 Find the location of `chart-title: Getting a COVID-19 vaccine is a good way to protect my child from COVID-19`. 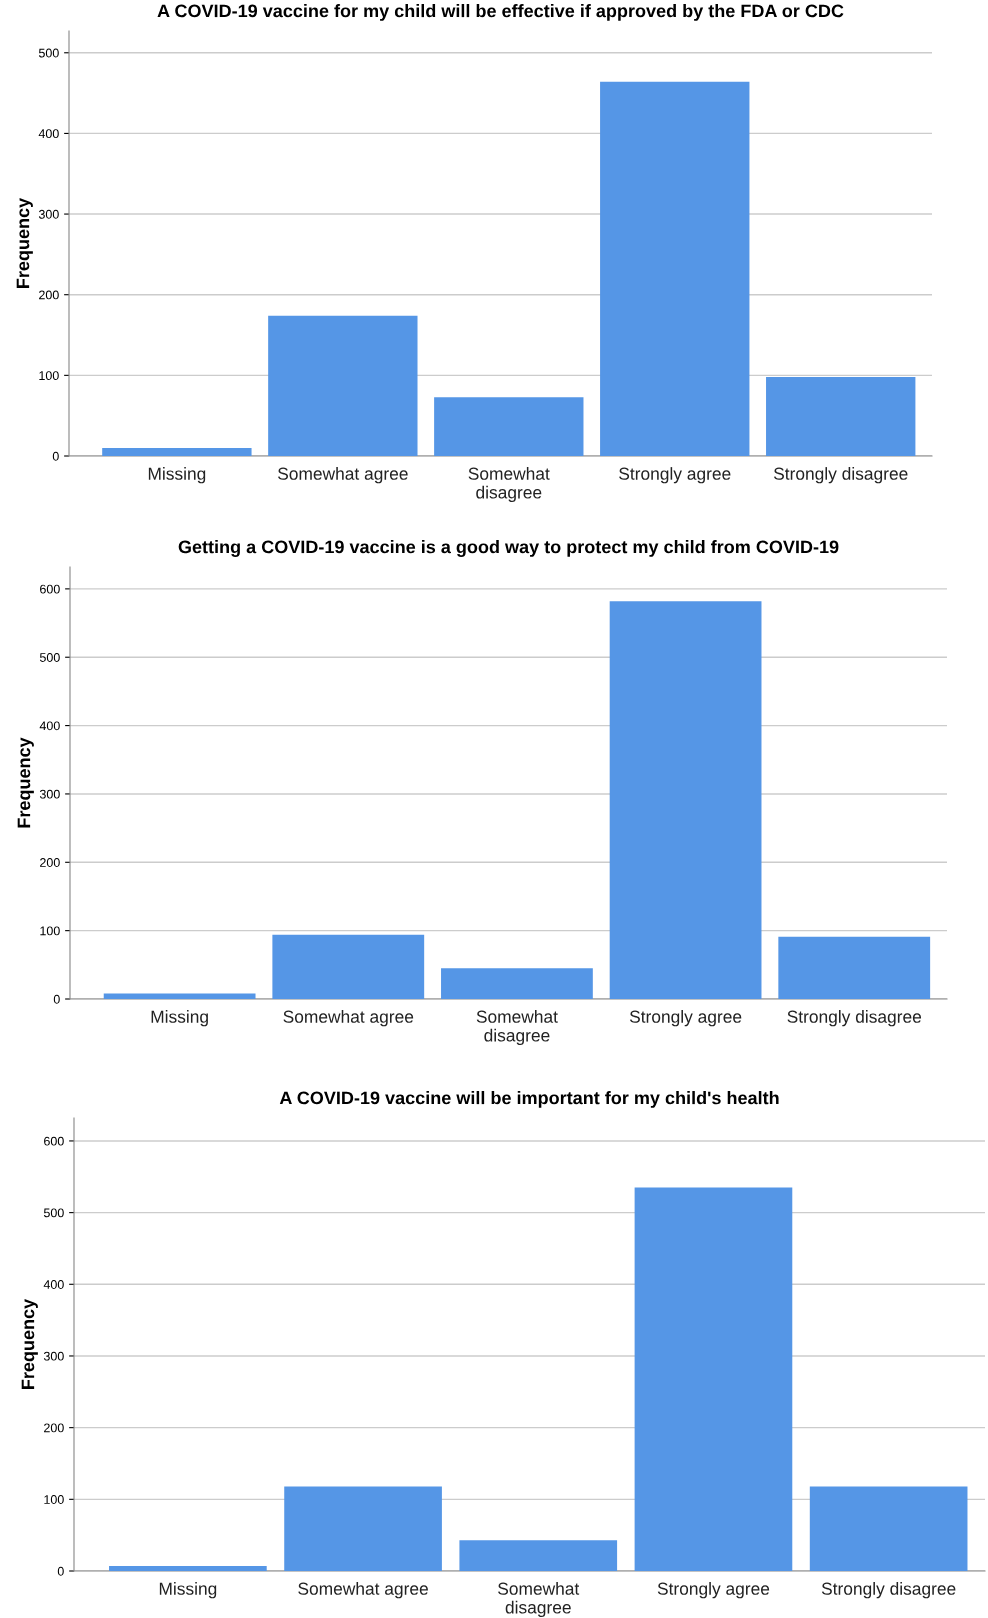

chart-title: Getting a COVID-19 vaccine is a good way to protect my child from COVID-19 is located at coordinates (508, 548).